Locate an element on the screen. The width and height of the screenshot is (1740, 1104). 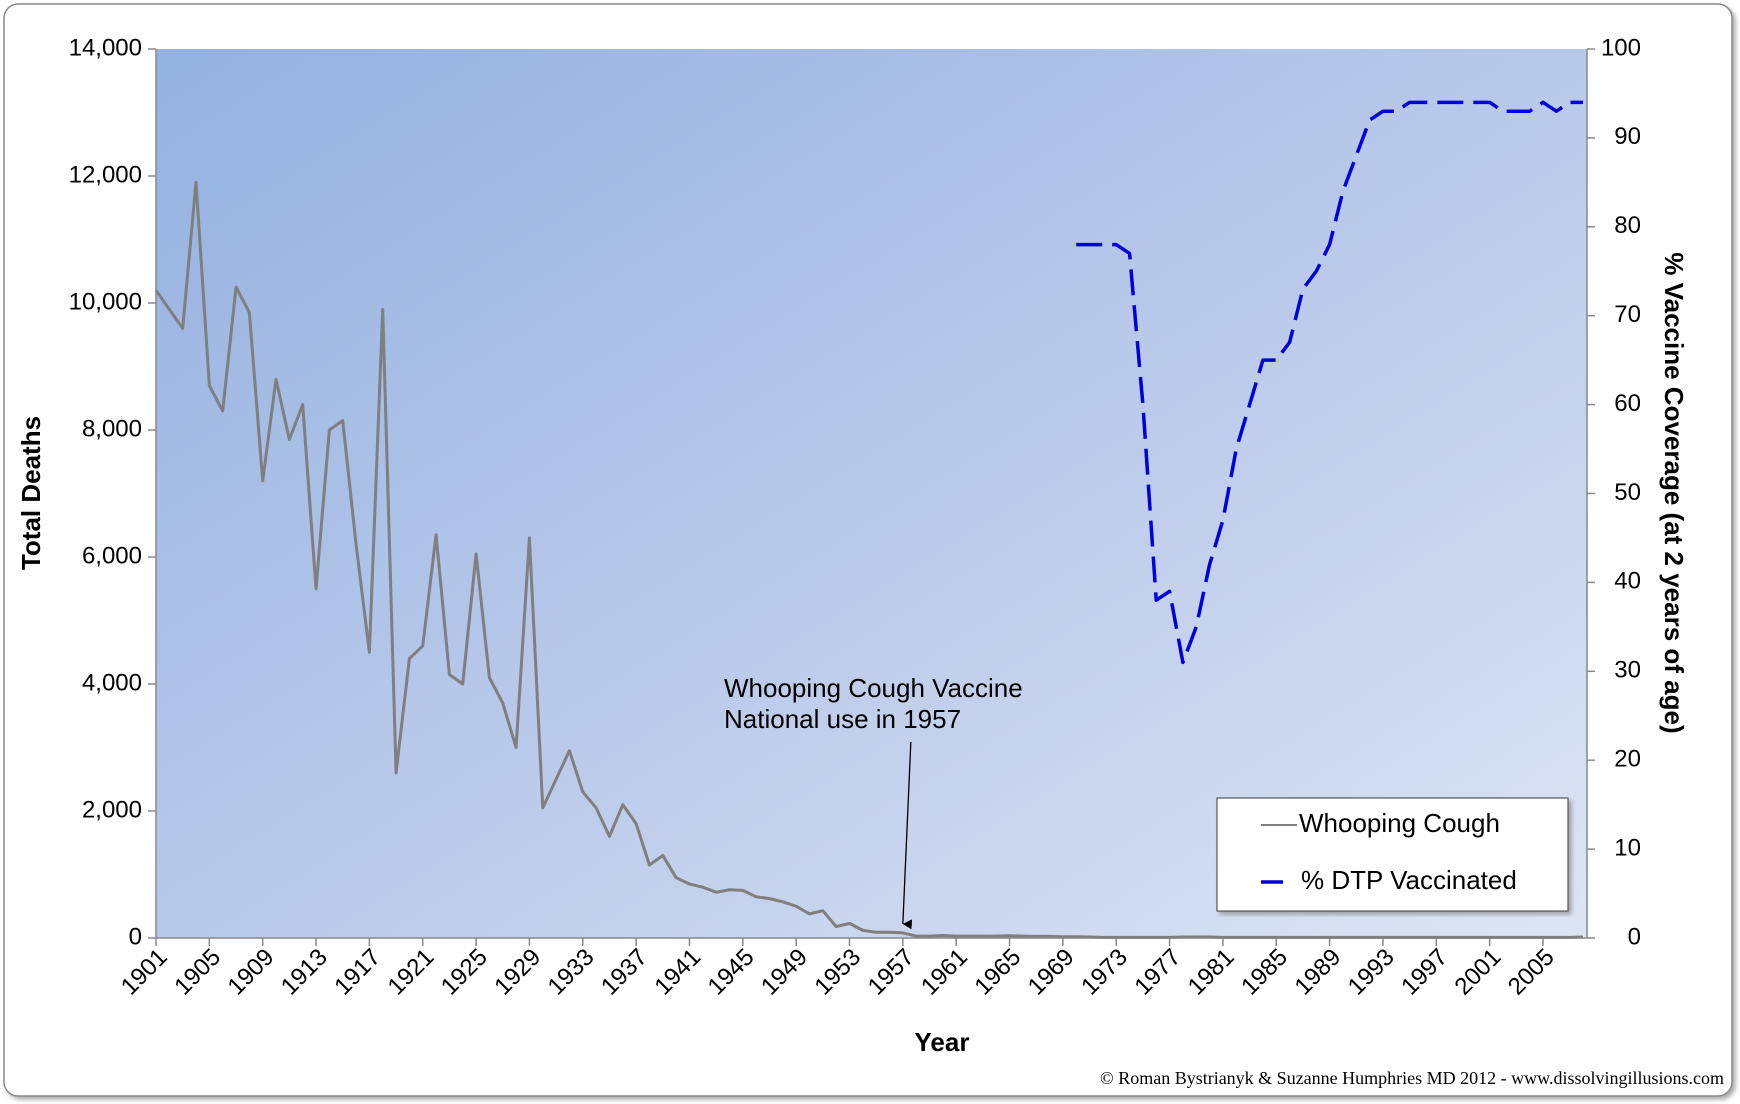
y2-tick-label: 50 is located at coordinates (1627, 492).